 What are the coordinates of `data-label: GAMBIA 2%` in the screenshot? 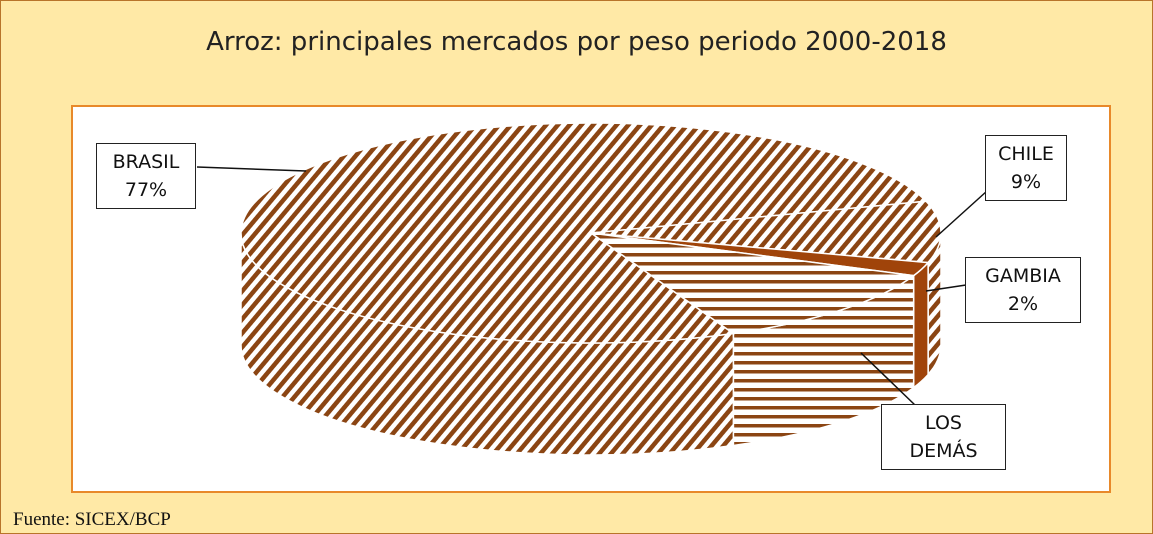 It's located at (1023, 290).